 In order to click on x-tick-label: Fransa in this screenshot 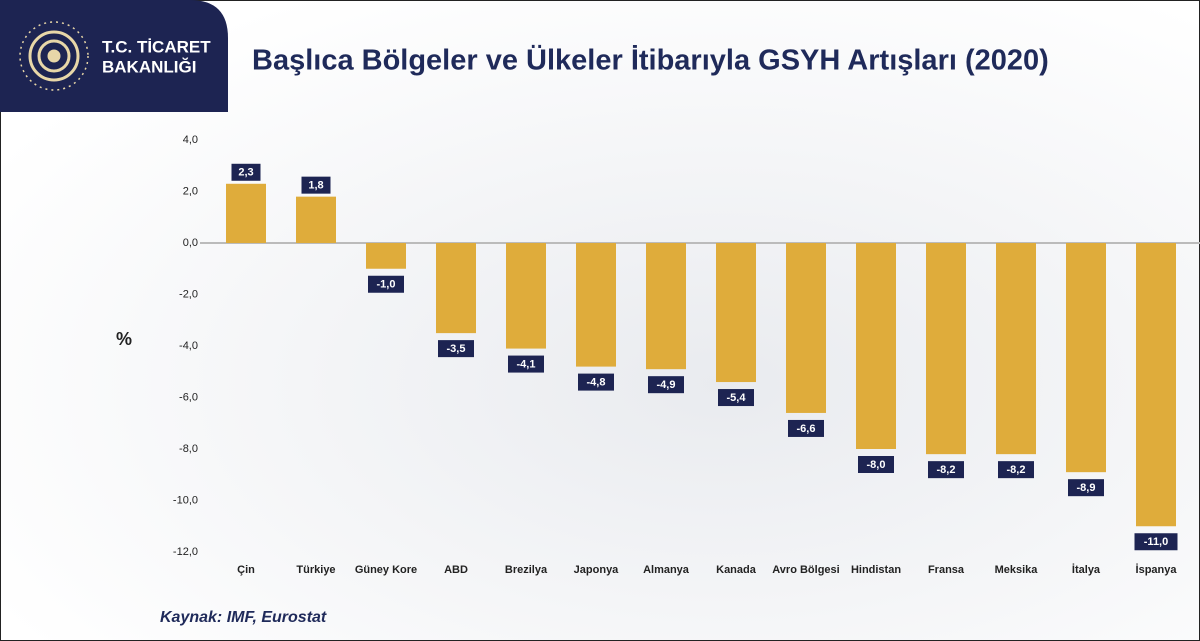, I will do `click(946, 570)`.